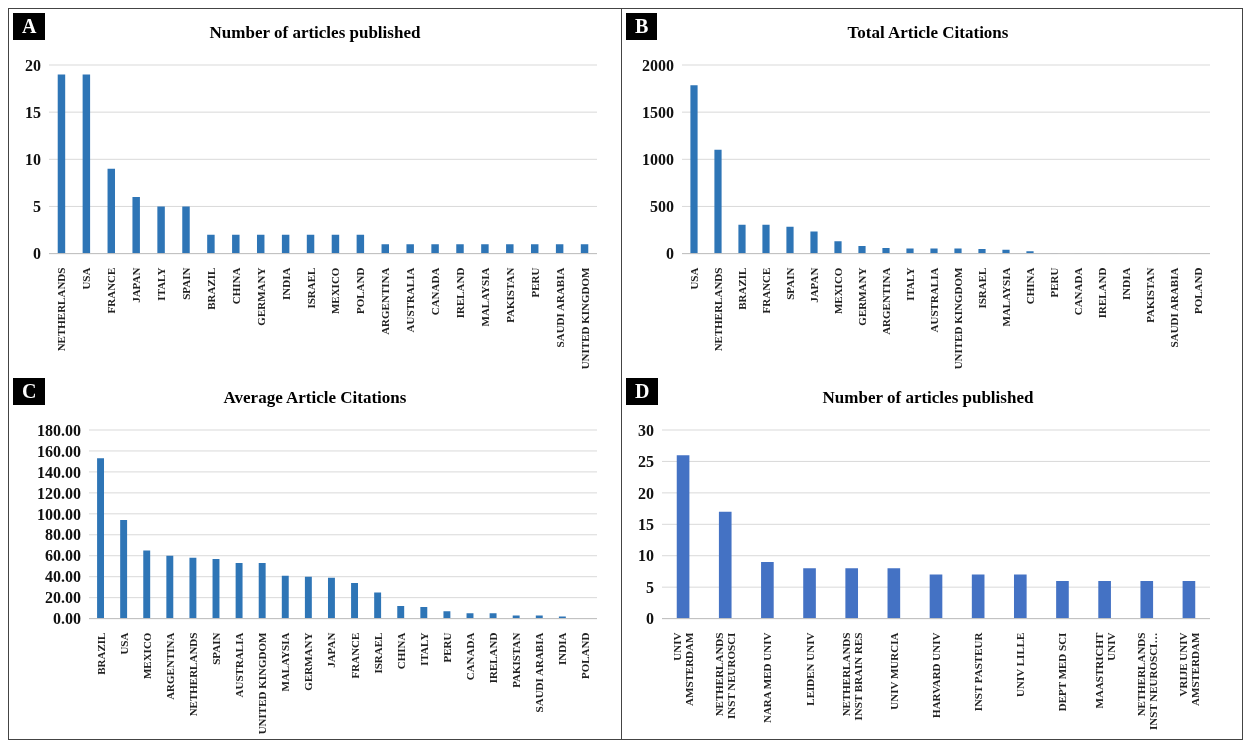  I want to click on chart-title: Total Article Citations, so click(928, 32).